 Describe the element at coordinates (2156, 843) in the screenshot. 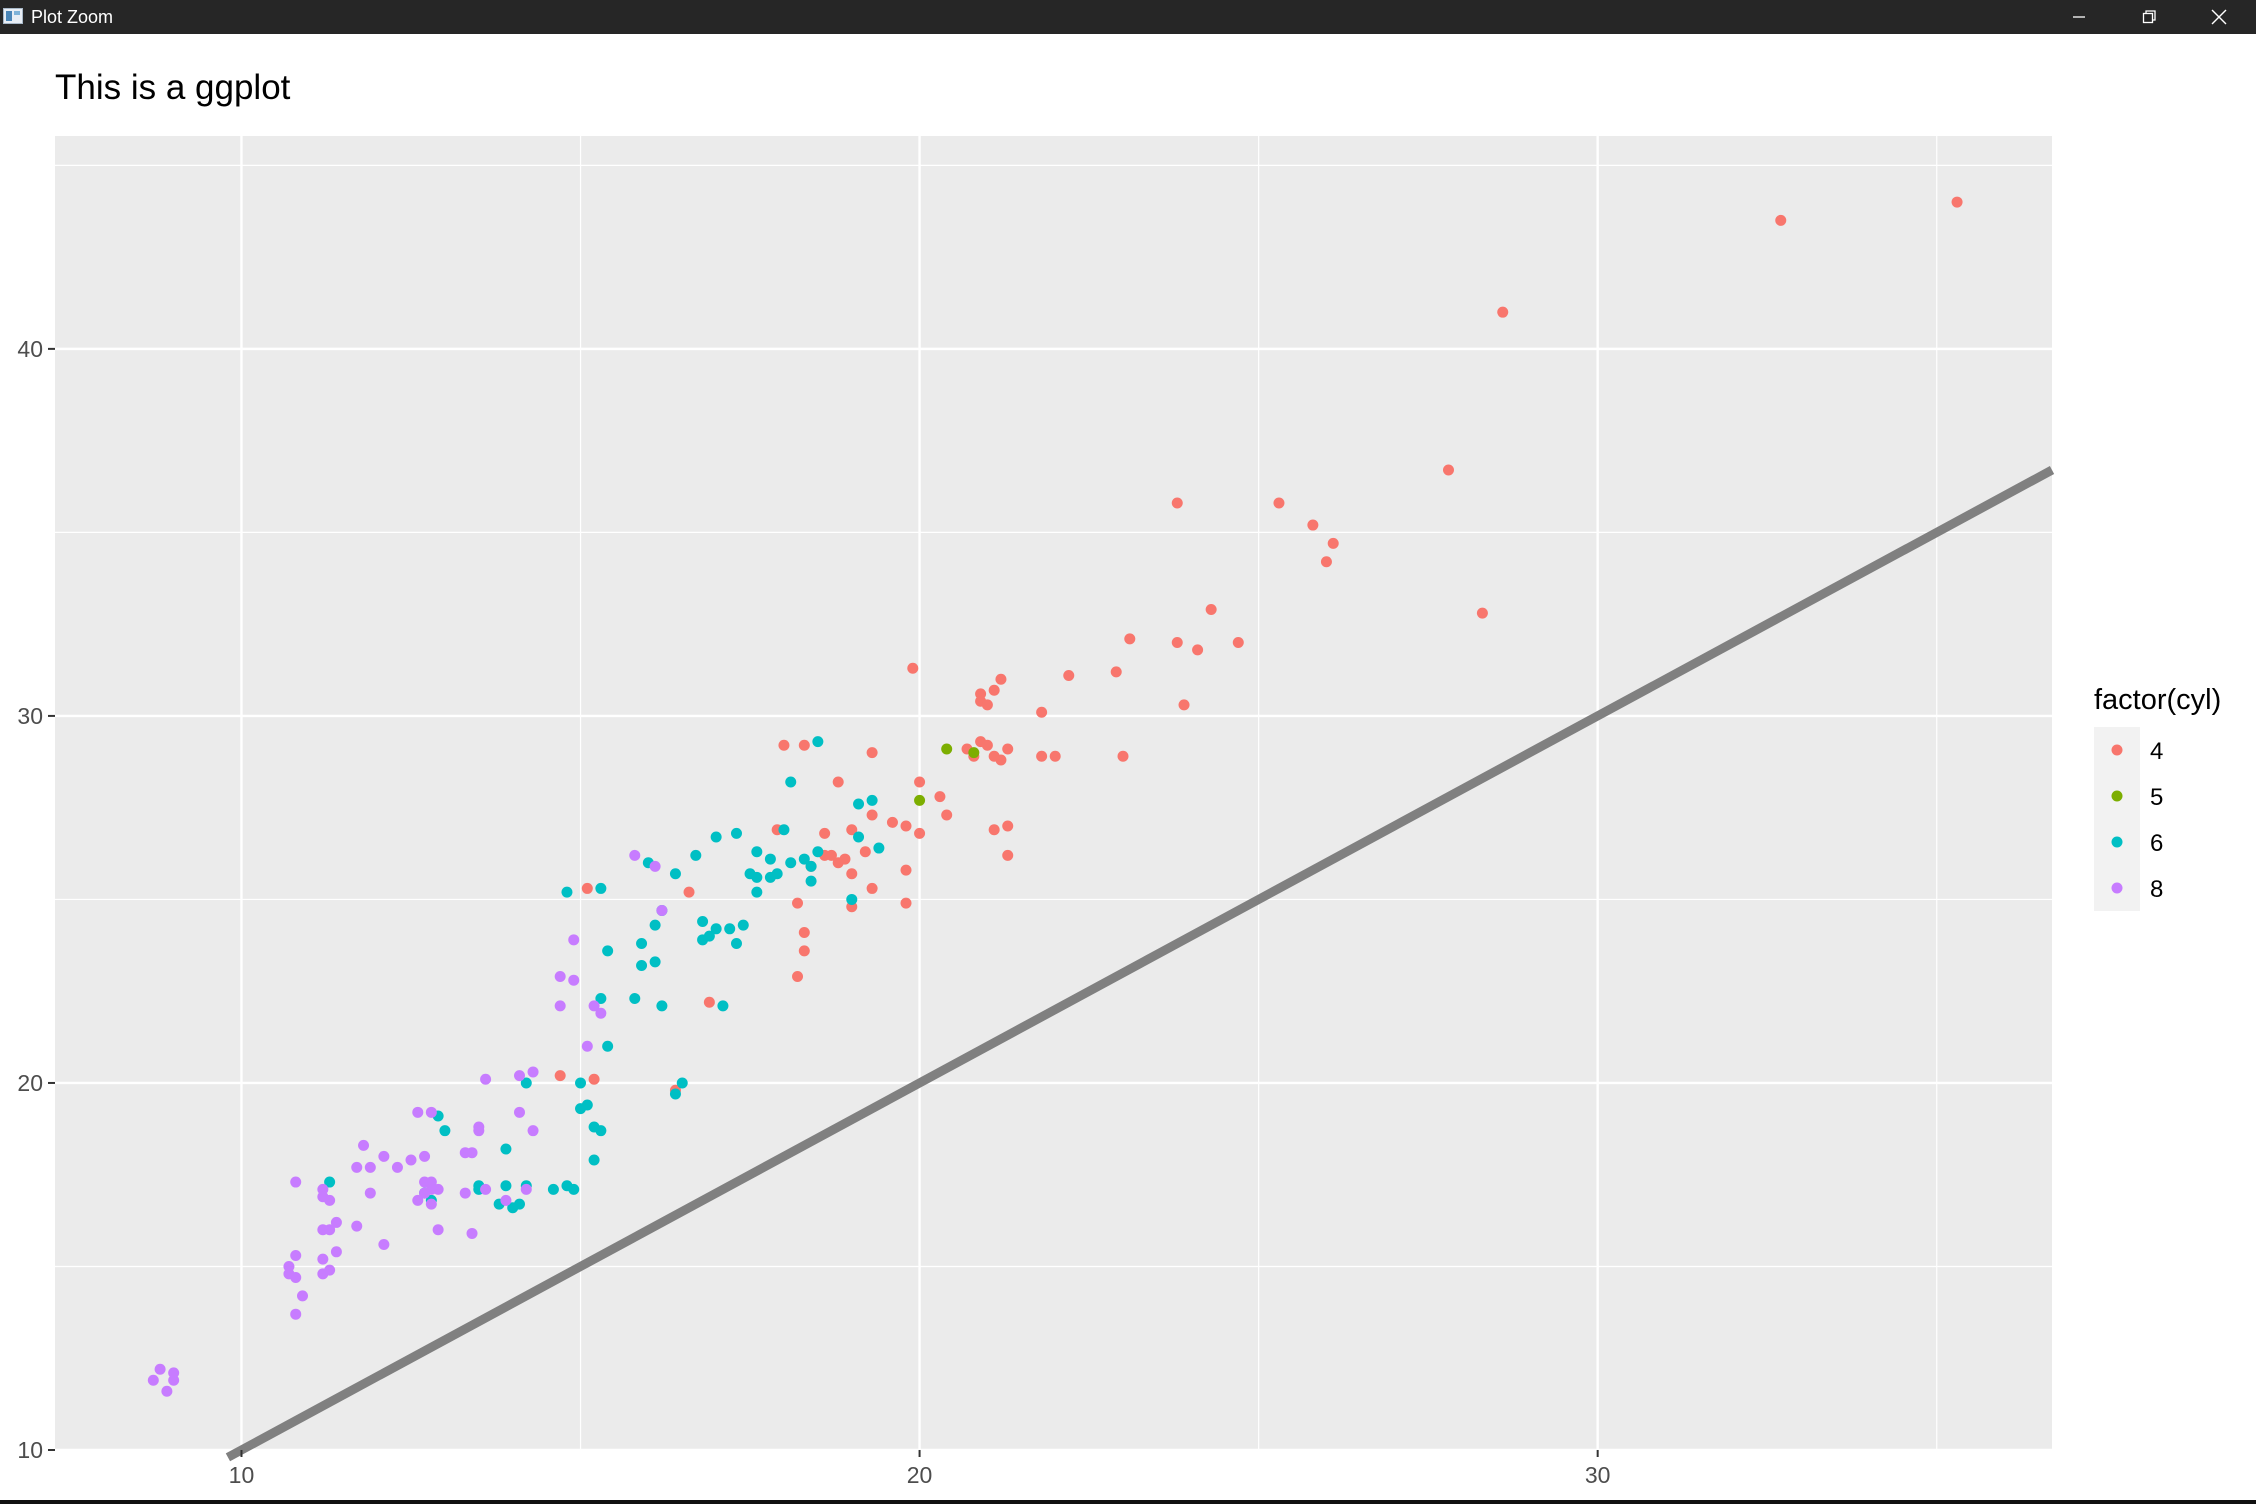

I see `legend-label-6: 6` at that location.